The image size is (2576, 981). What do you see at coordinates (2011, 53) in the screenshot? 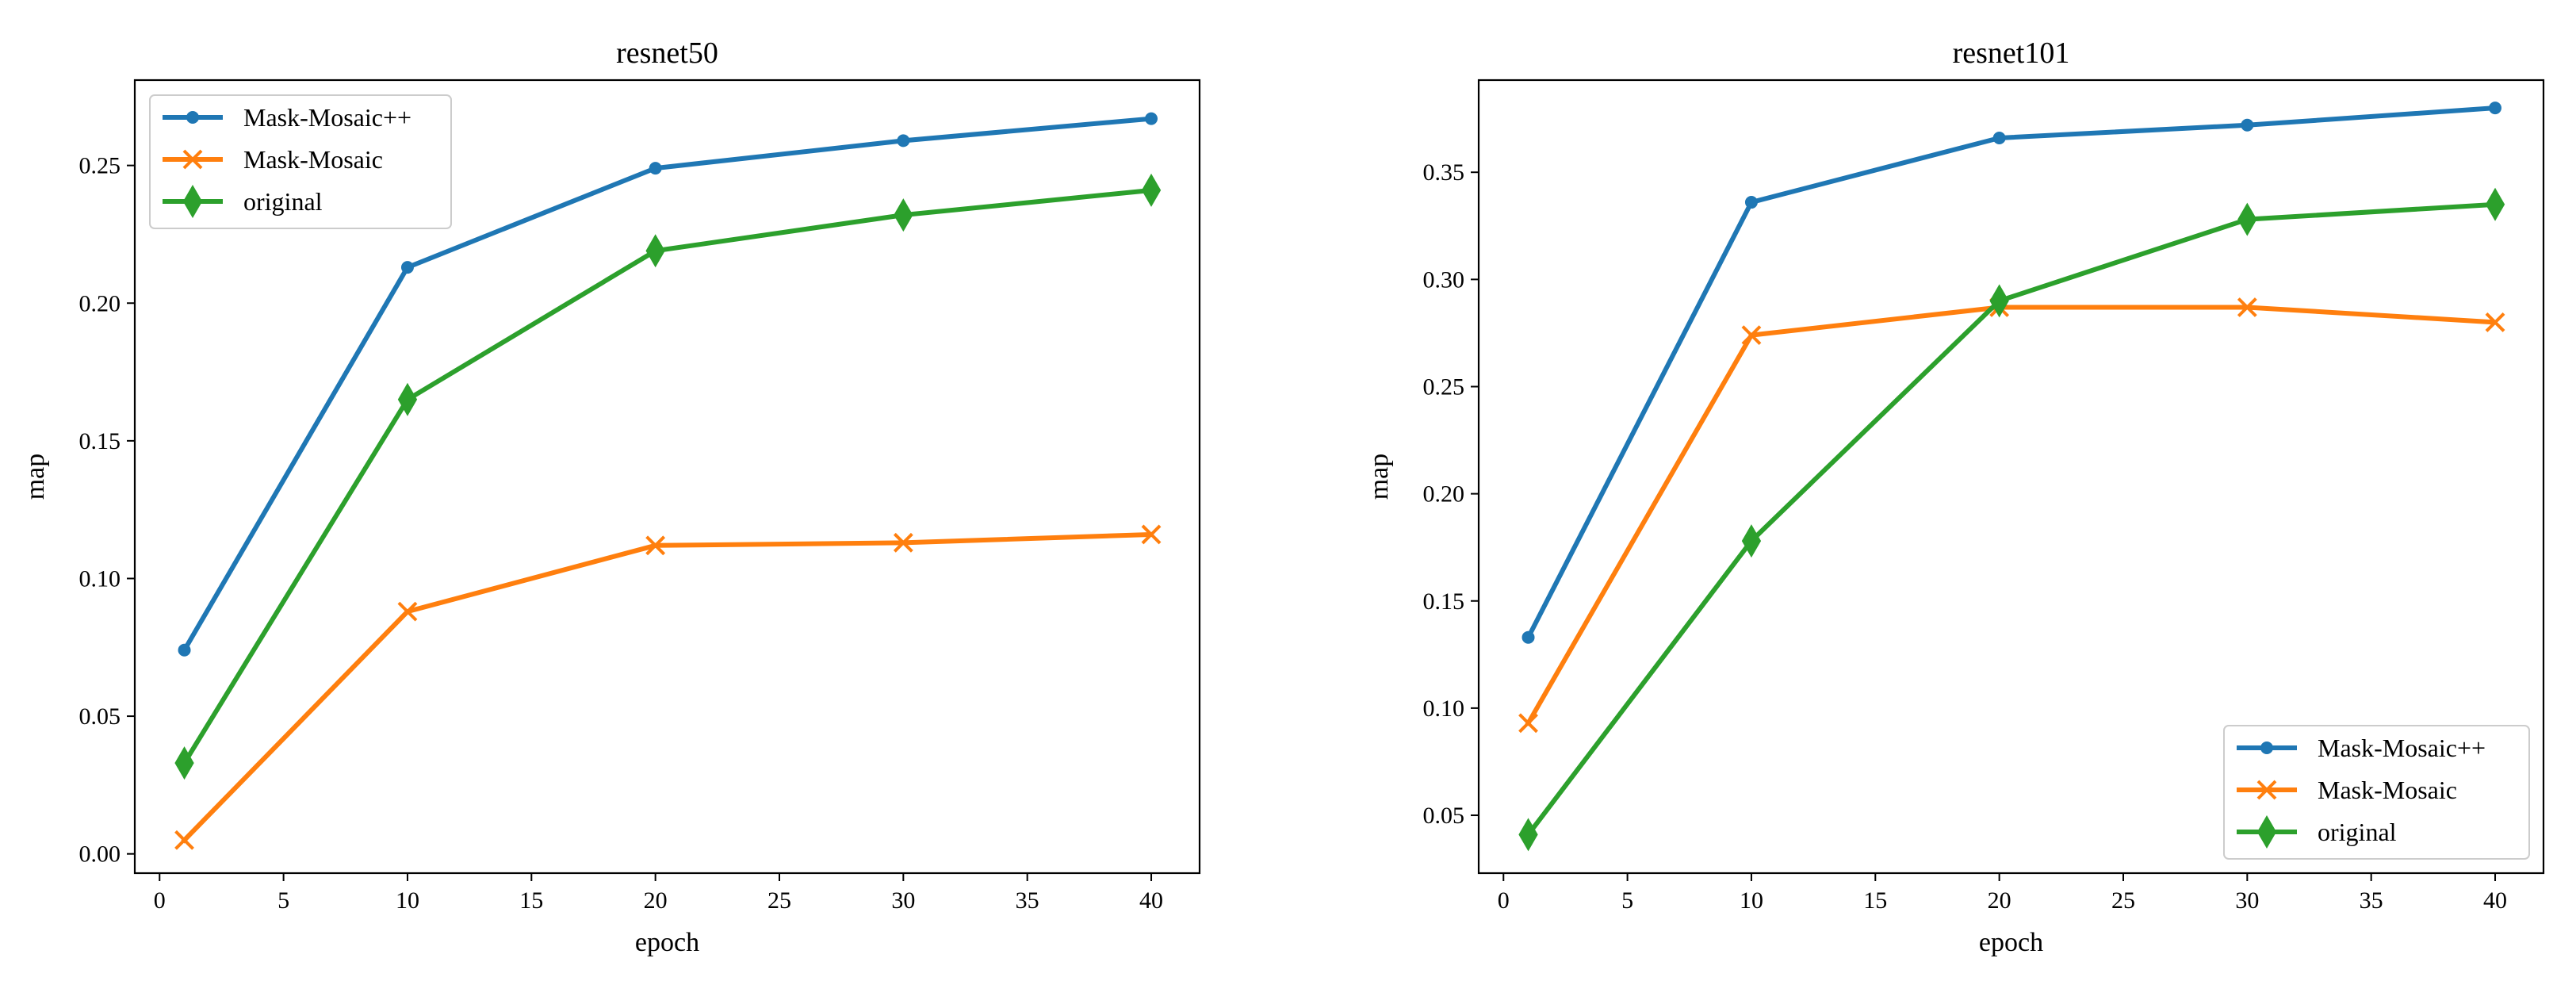
I see `chart-title: resnet101` at bounding box center [2011, 53].